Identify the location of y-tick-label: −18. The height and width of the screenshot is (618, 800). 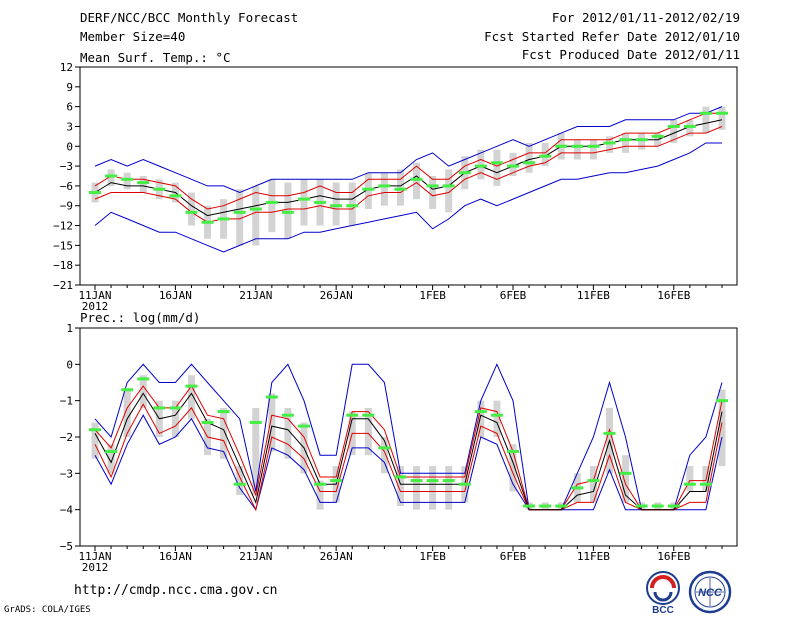
(63, 265).